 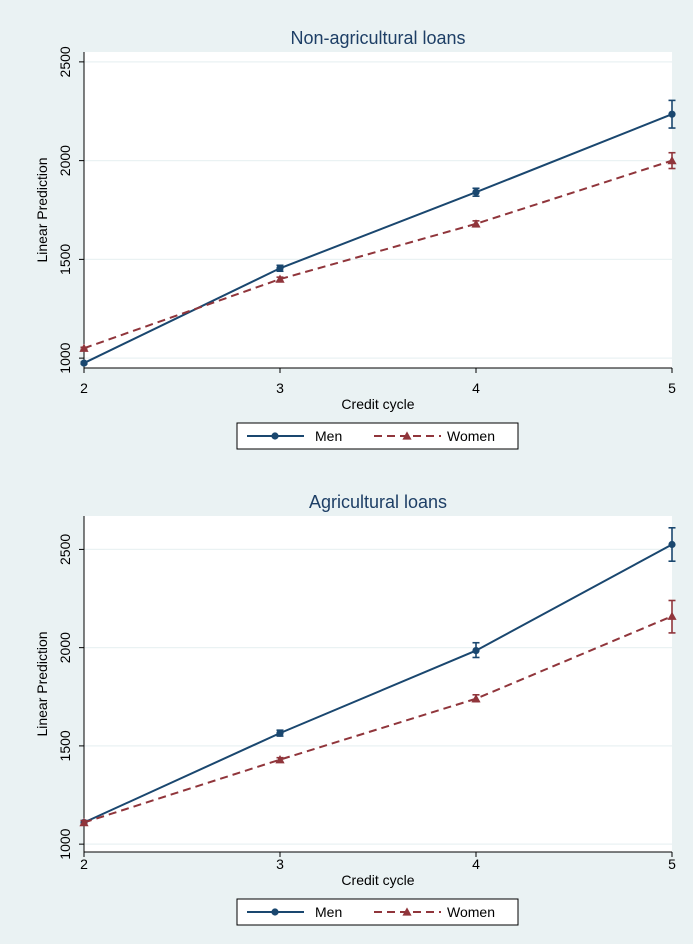 What do you see at coordinates (378, 502) in the screenshot?
I see `chart-title: Agricultural loans` at bounding box center [378, 502].